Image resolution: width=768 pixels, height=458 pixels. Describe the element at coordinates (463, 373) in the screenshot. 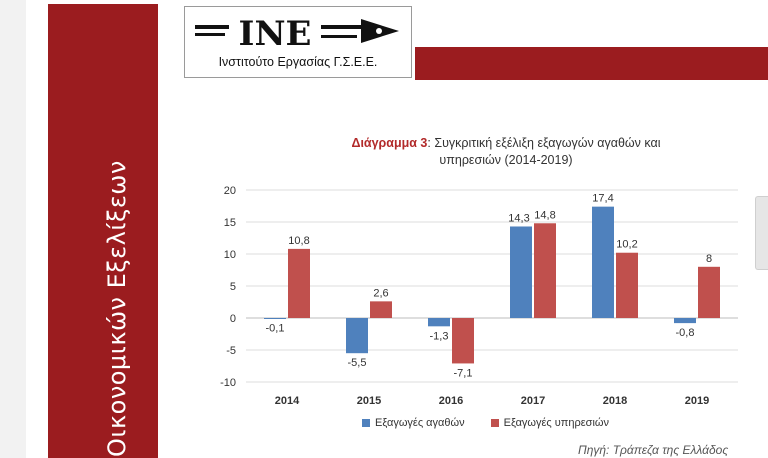

I see `data-label: -7,1` at that location.